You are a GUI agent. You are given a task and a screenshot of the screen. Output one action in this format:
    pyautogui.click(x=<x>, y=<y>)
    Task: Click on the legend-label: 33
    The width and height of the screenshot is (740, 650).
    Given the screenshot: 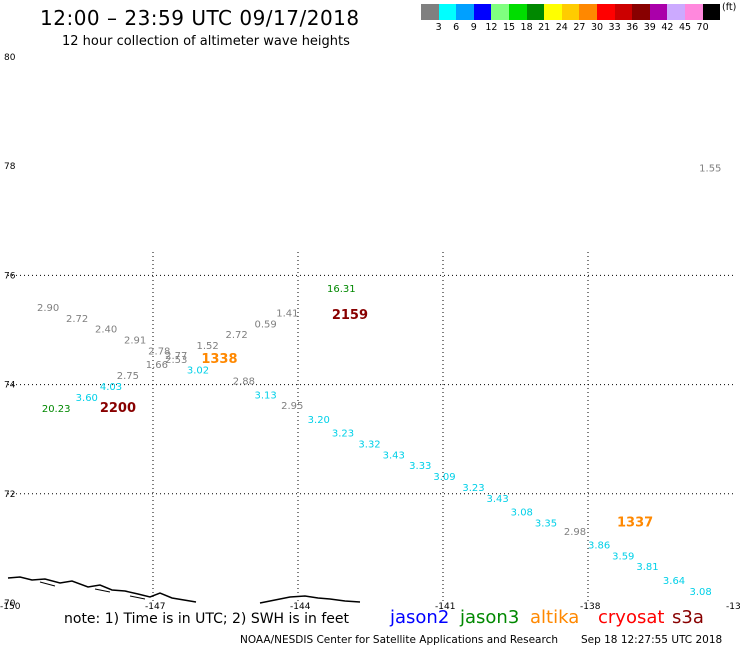 What is the action you would take?
    pyautogui.click(x=614, y=27)
    